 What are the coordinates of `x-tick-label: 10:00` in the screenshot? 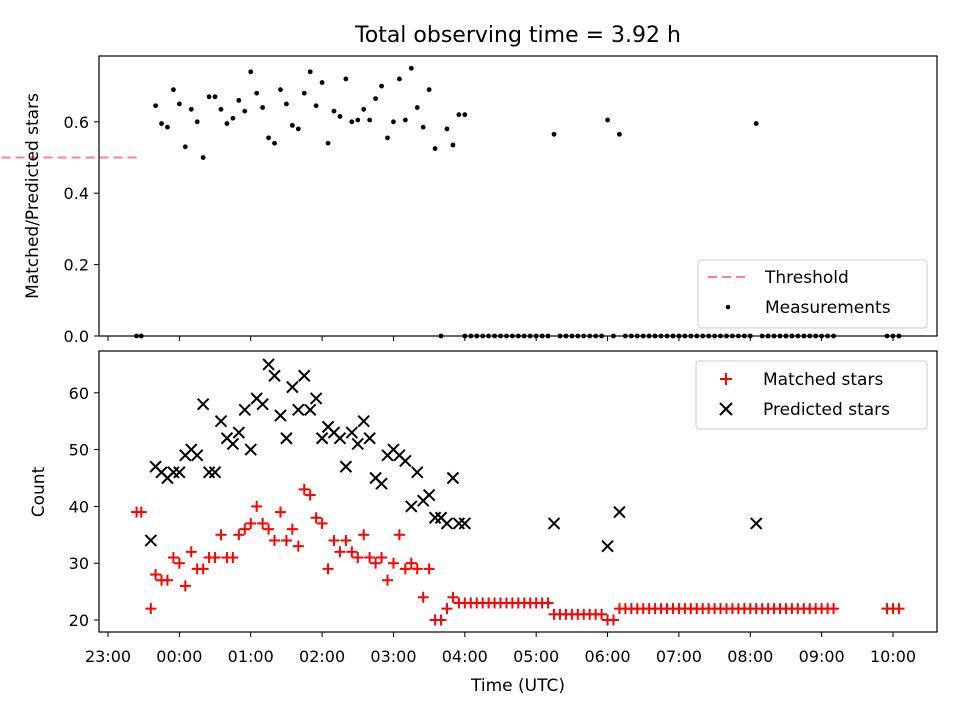 It's located at (893, 656).